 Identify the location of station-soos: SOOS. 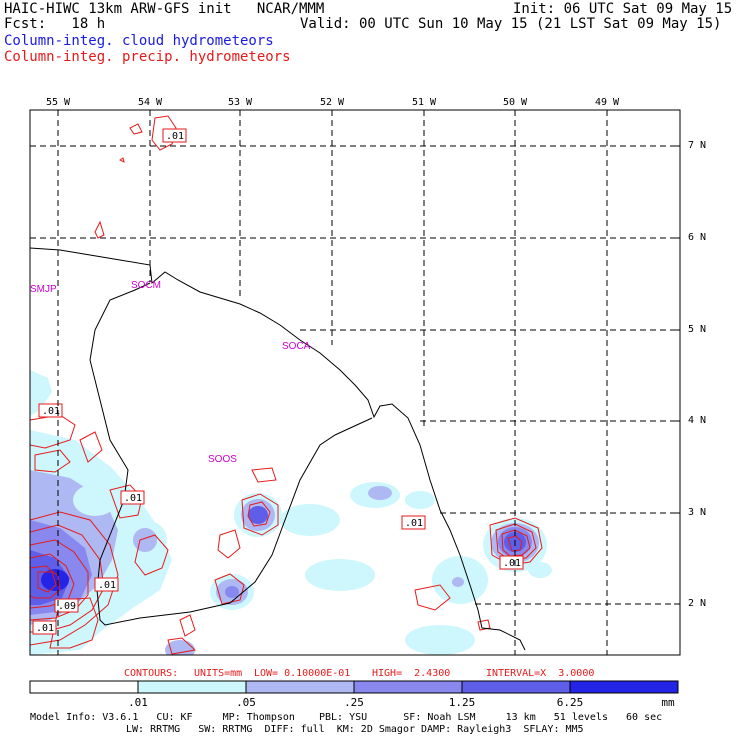
(222, 459).